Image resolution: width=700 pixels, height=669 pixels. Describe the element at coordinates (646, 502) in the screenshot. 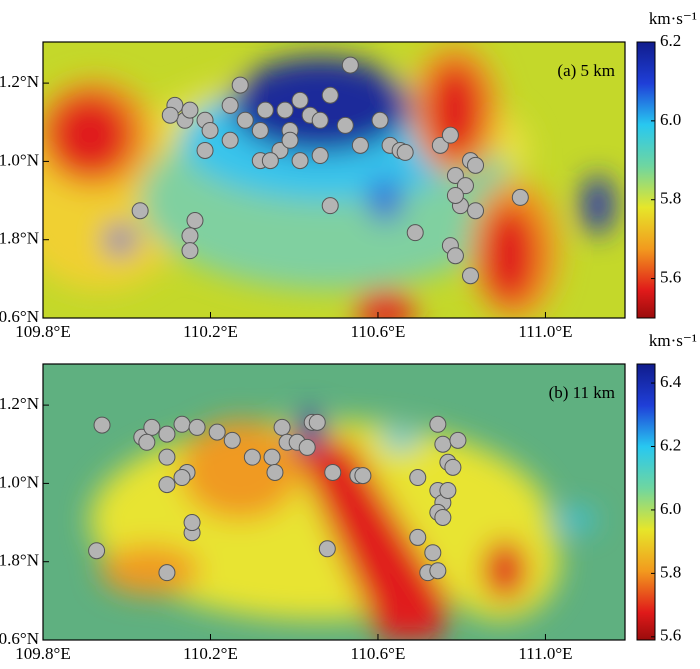

I see `colorbar-b` at that location.